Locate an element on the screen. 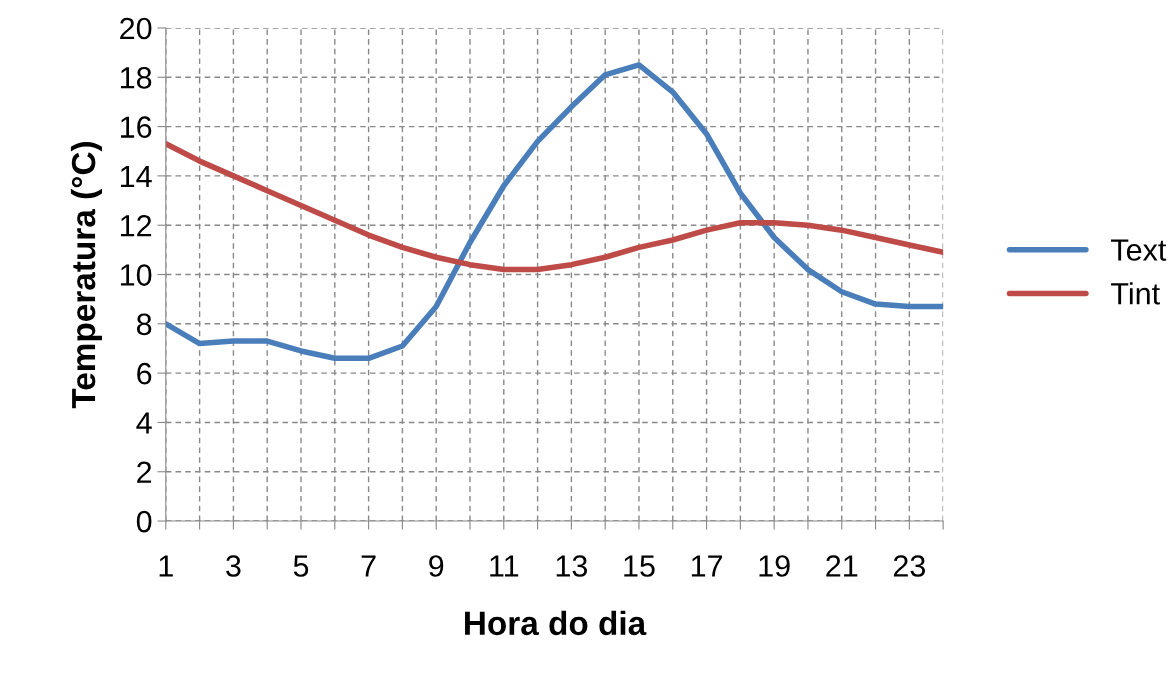 The width and height of the screenshot is (1176, 682). x-tick-label: 9 is located at coordinates (436, 566).